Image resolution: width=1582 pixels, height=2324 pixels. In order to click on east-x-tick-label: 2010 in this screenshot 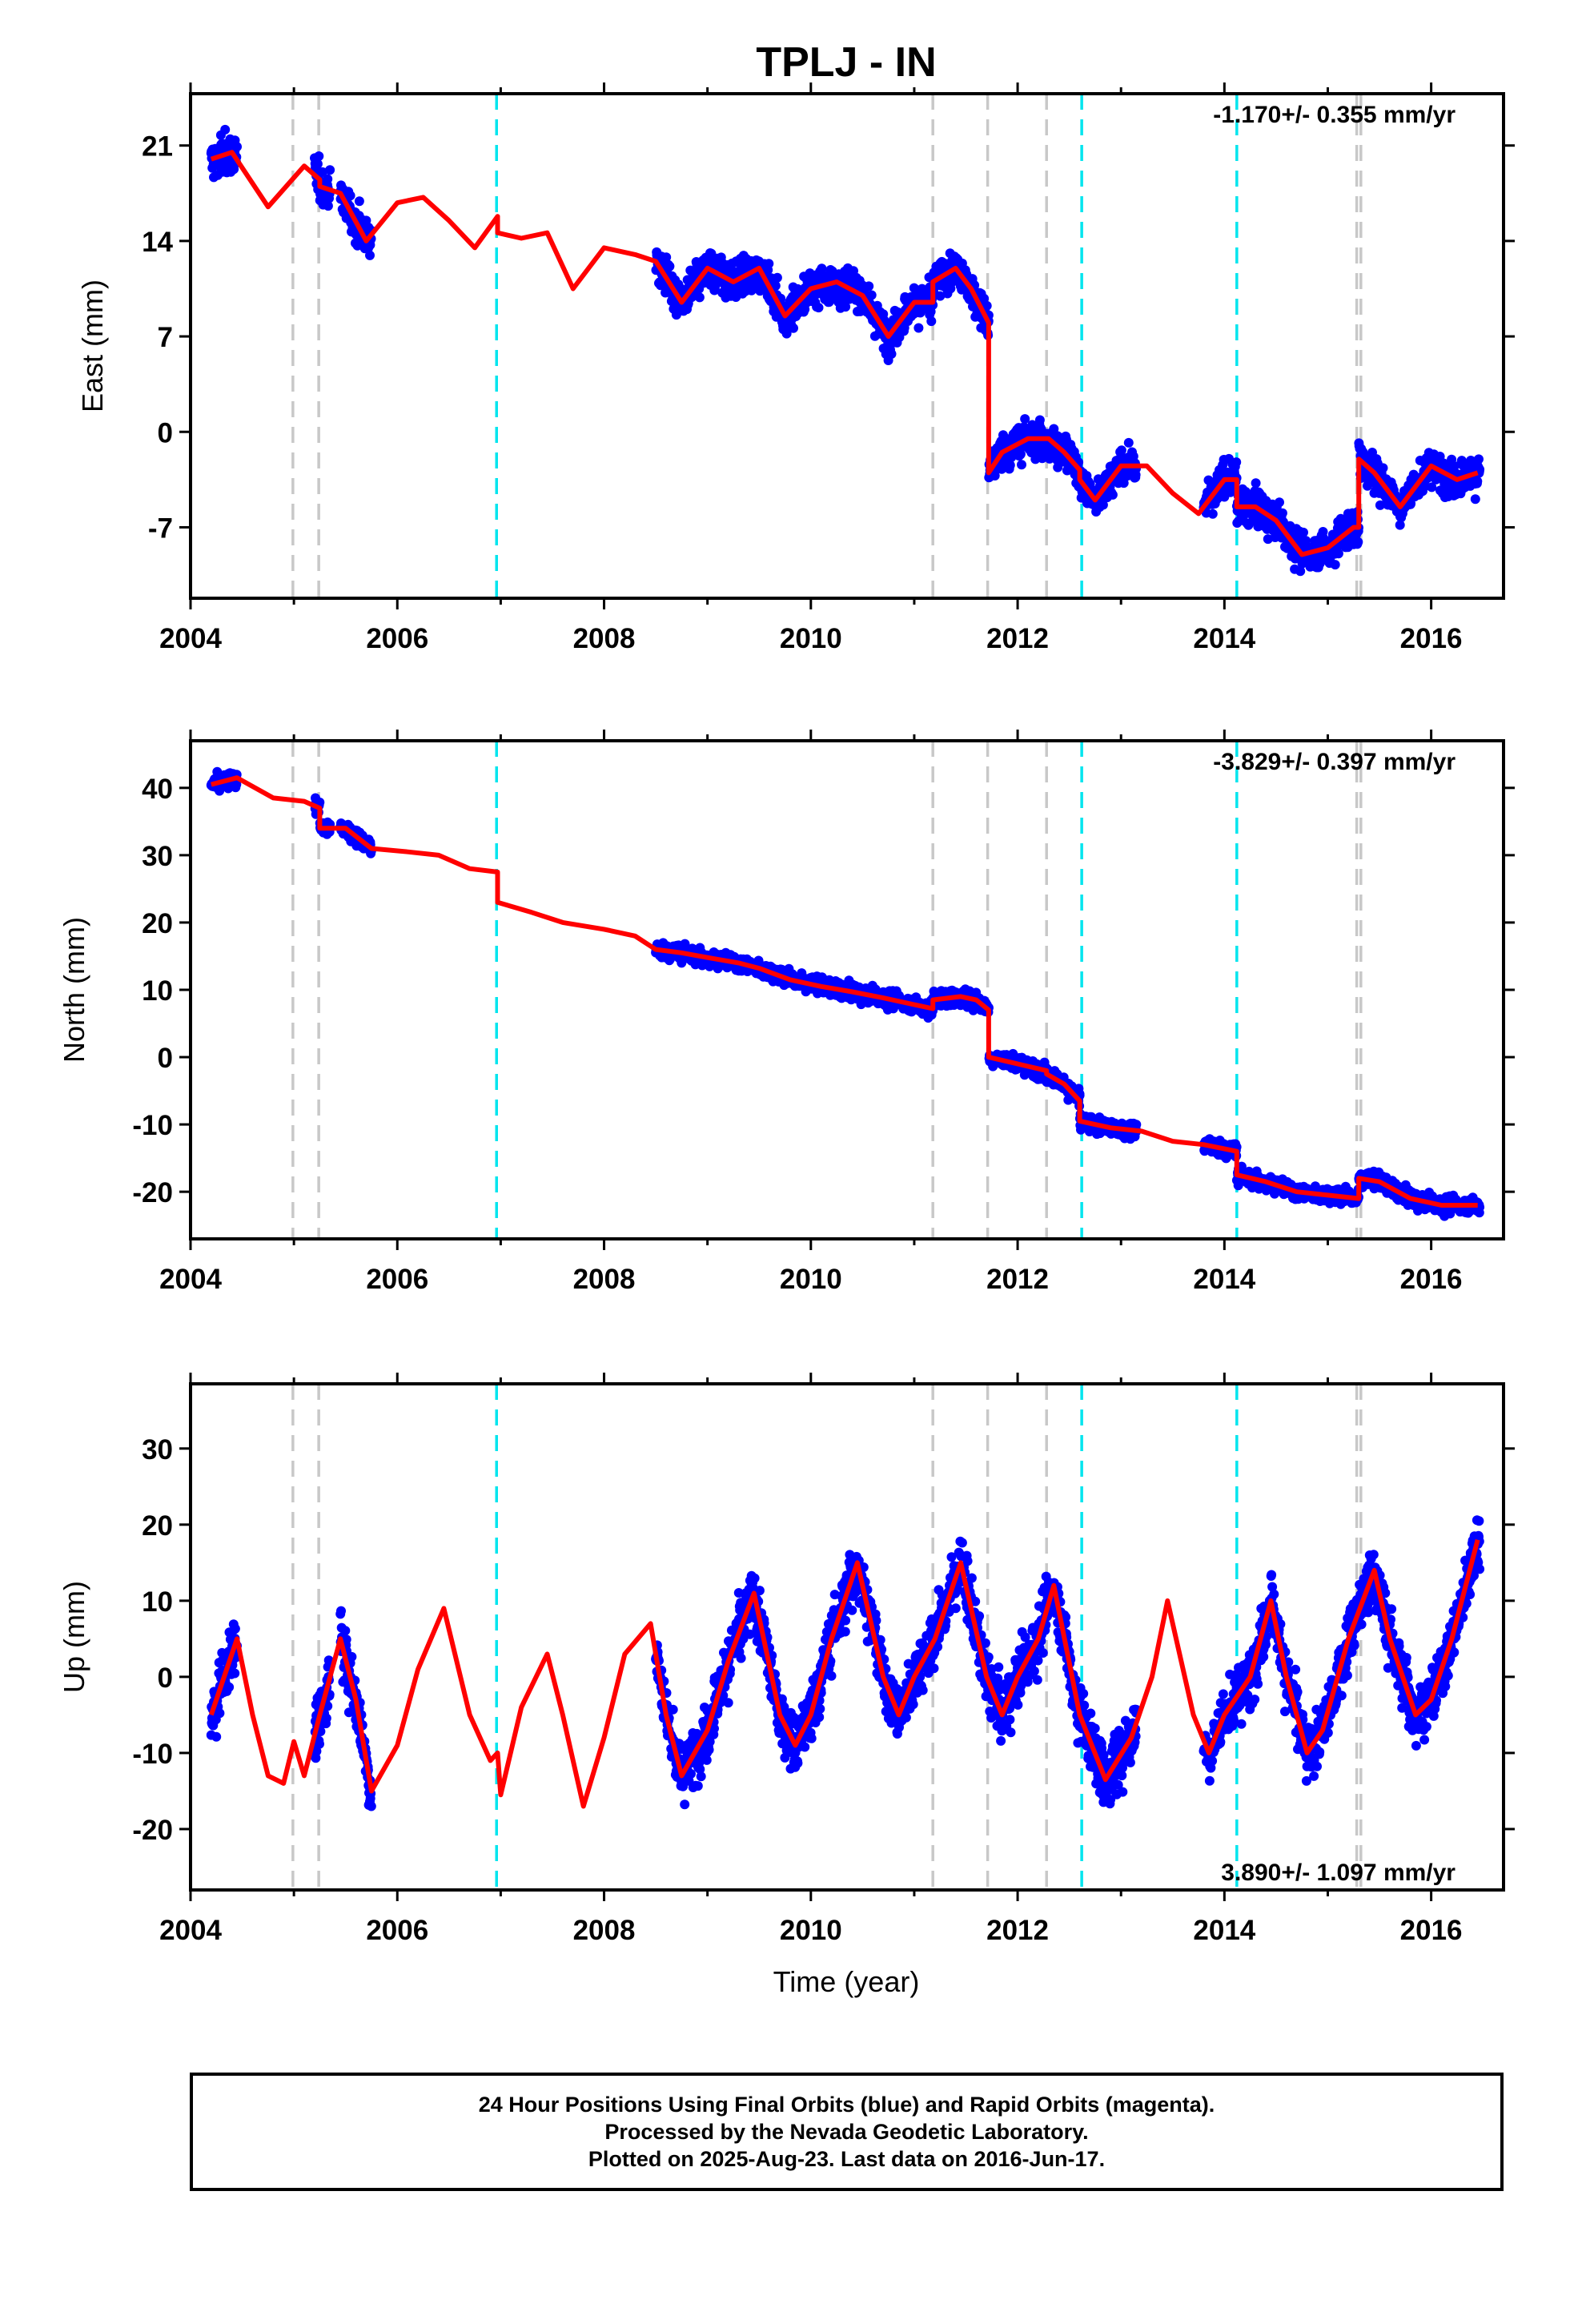, I will do `click(811, 638)`.